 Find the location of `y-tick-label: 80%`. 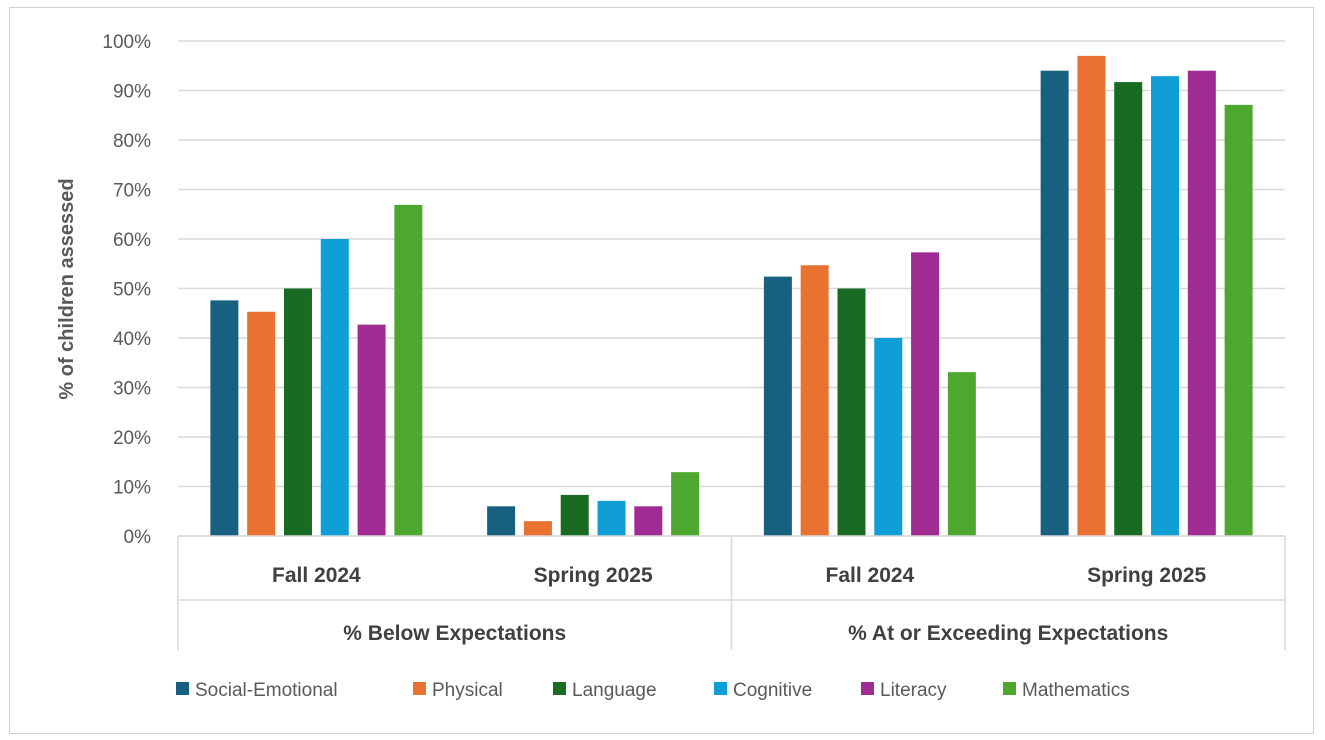

y-tick-label: 80% is located at coordinates (132, 141).